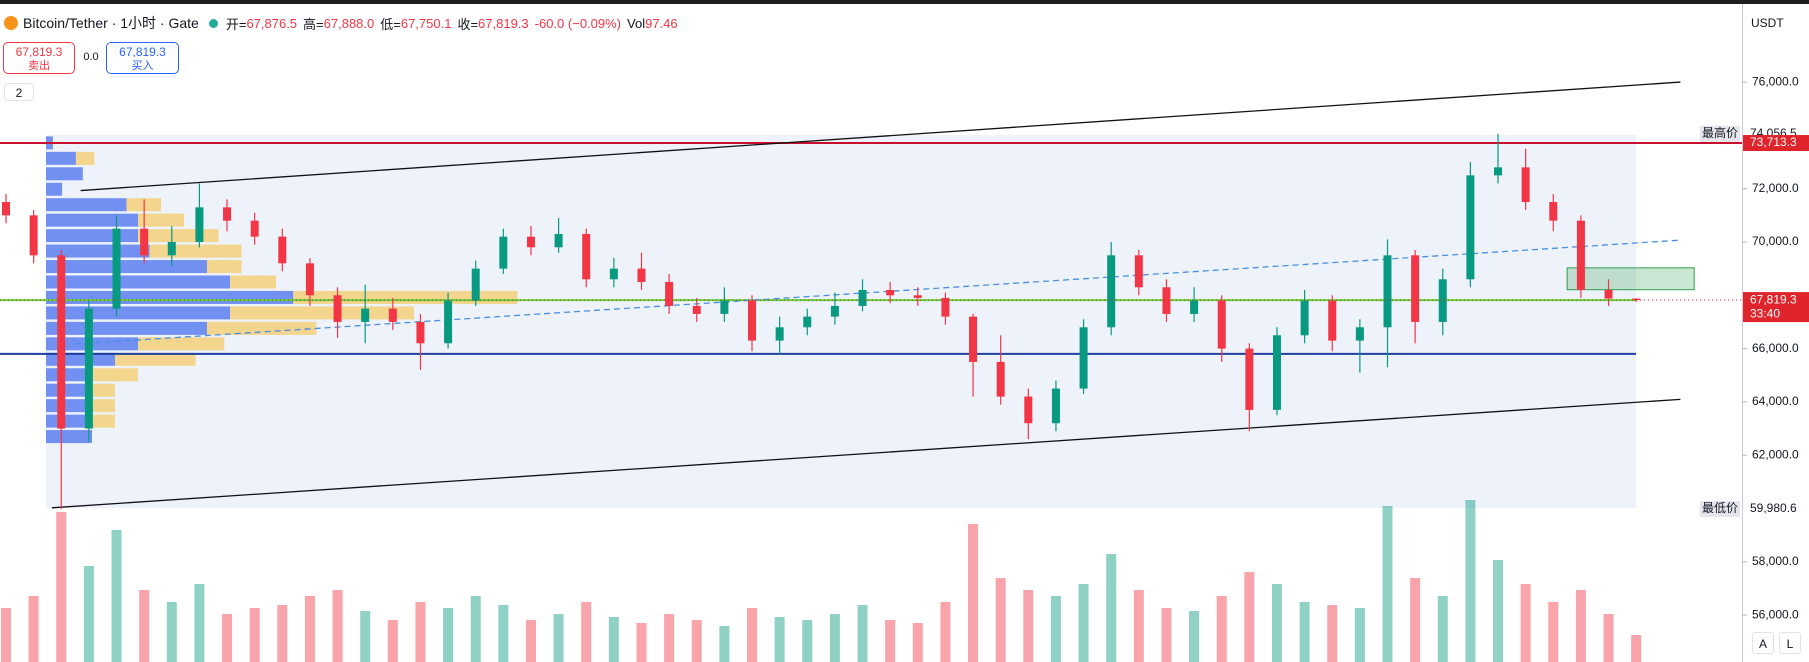 This screenshot has width=1809, height=662. What do you see at coordinates (349, 23) in the screenshot?
I see `ohlc-value: 67,888.0` at bounding box center [349, 23].